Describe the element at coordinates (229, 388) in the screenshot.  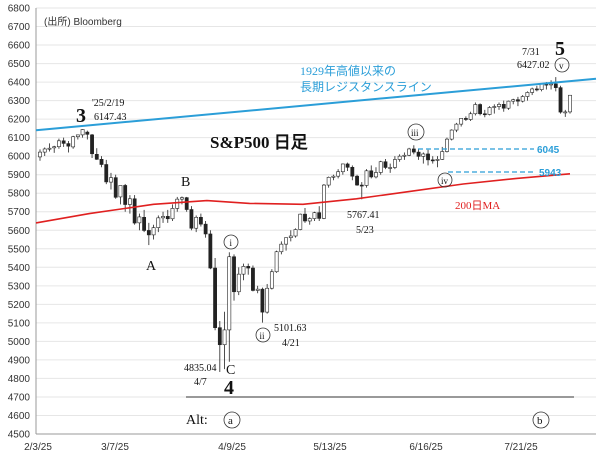
I see `wave-4-label: 4` at that location.